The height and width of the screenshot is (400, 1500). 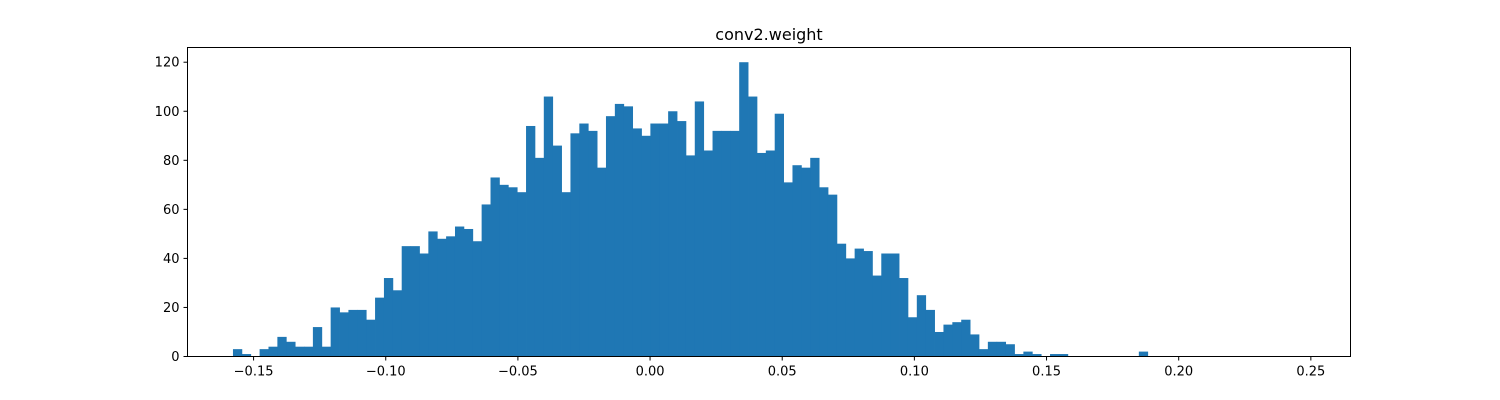 I want to click on x-tick-label: 0.05, so click(x=782, y=372).